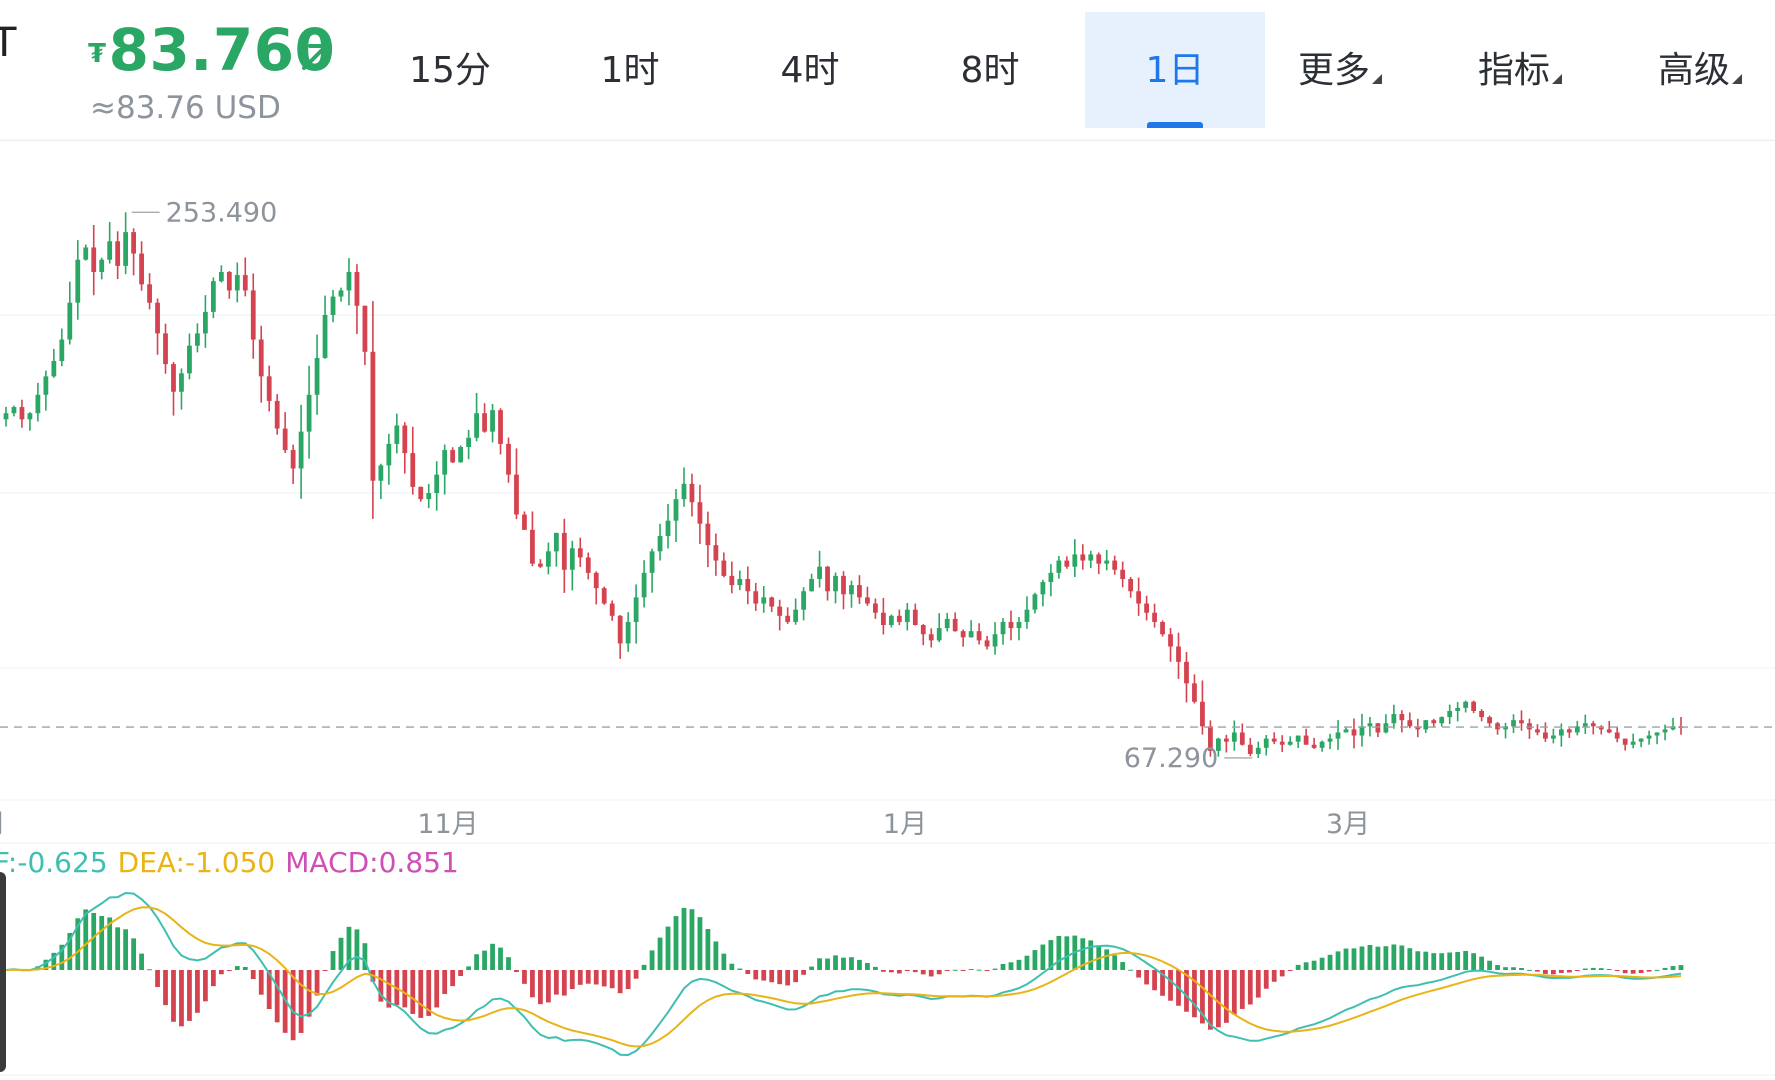 This screenshot has height=1080, width=1775. I want to click on tab-0: 15分, so click(450, 70).